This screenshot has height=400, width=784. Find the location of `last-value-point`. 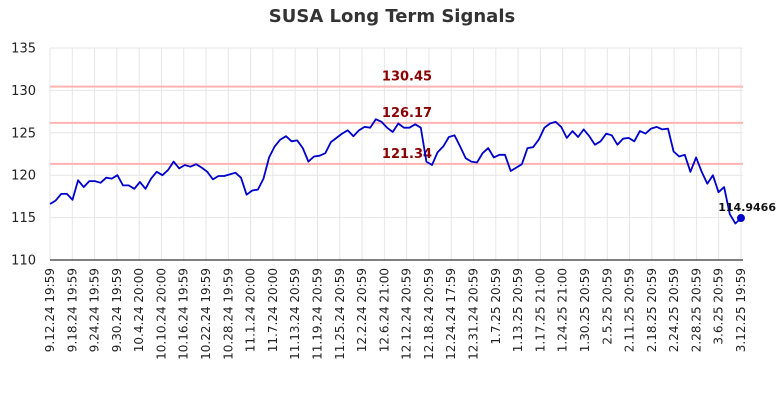

last-value-point is located at coordinates (741, 218).